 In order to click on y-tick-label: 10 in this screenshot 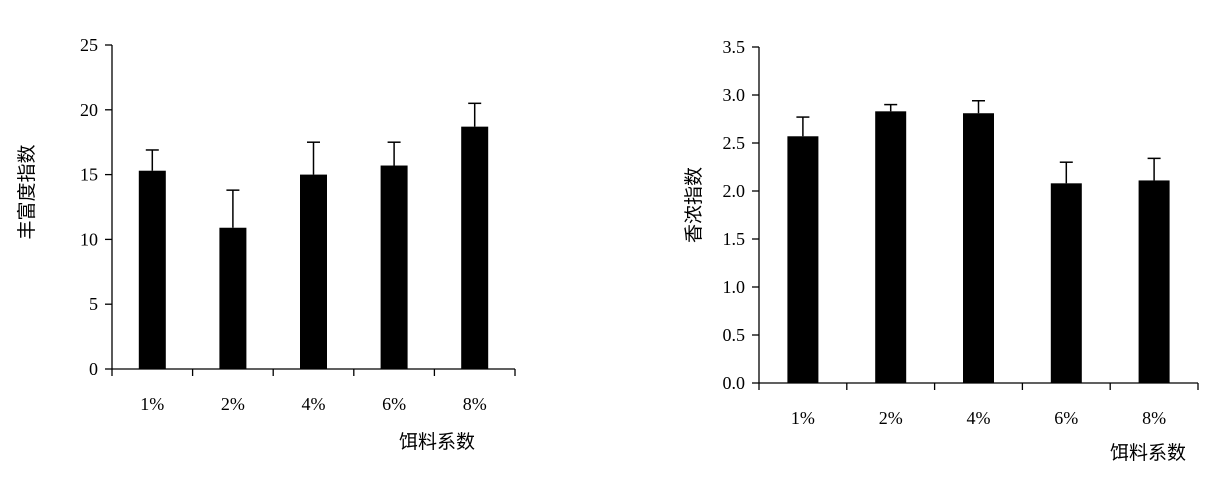, I will do `click(89, 239)`.